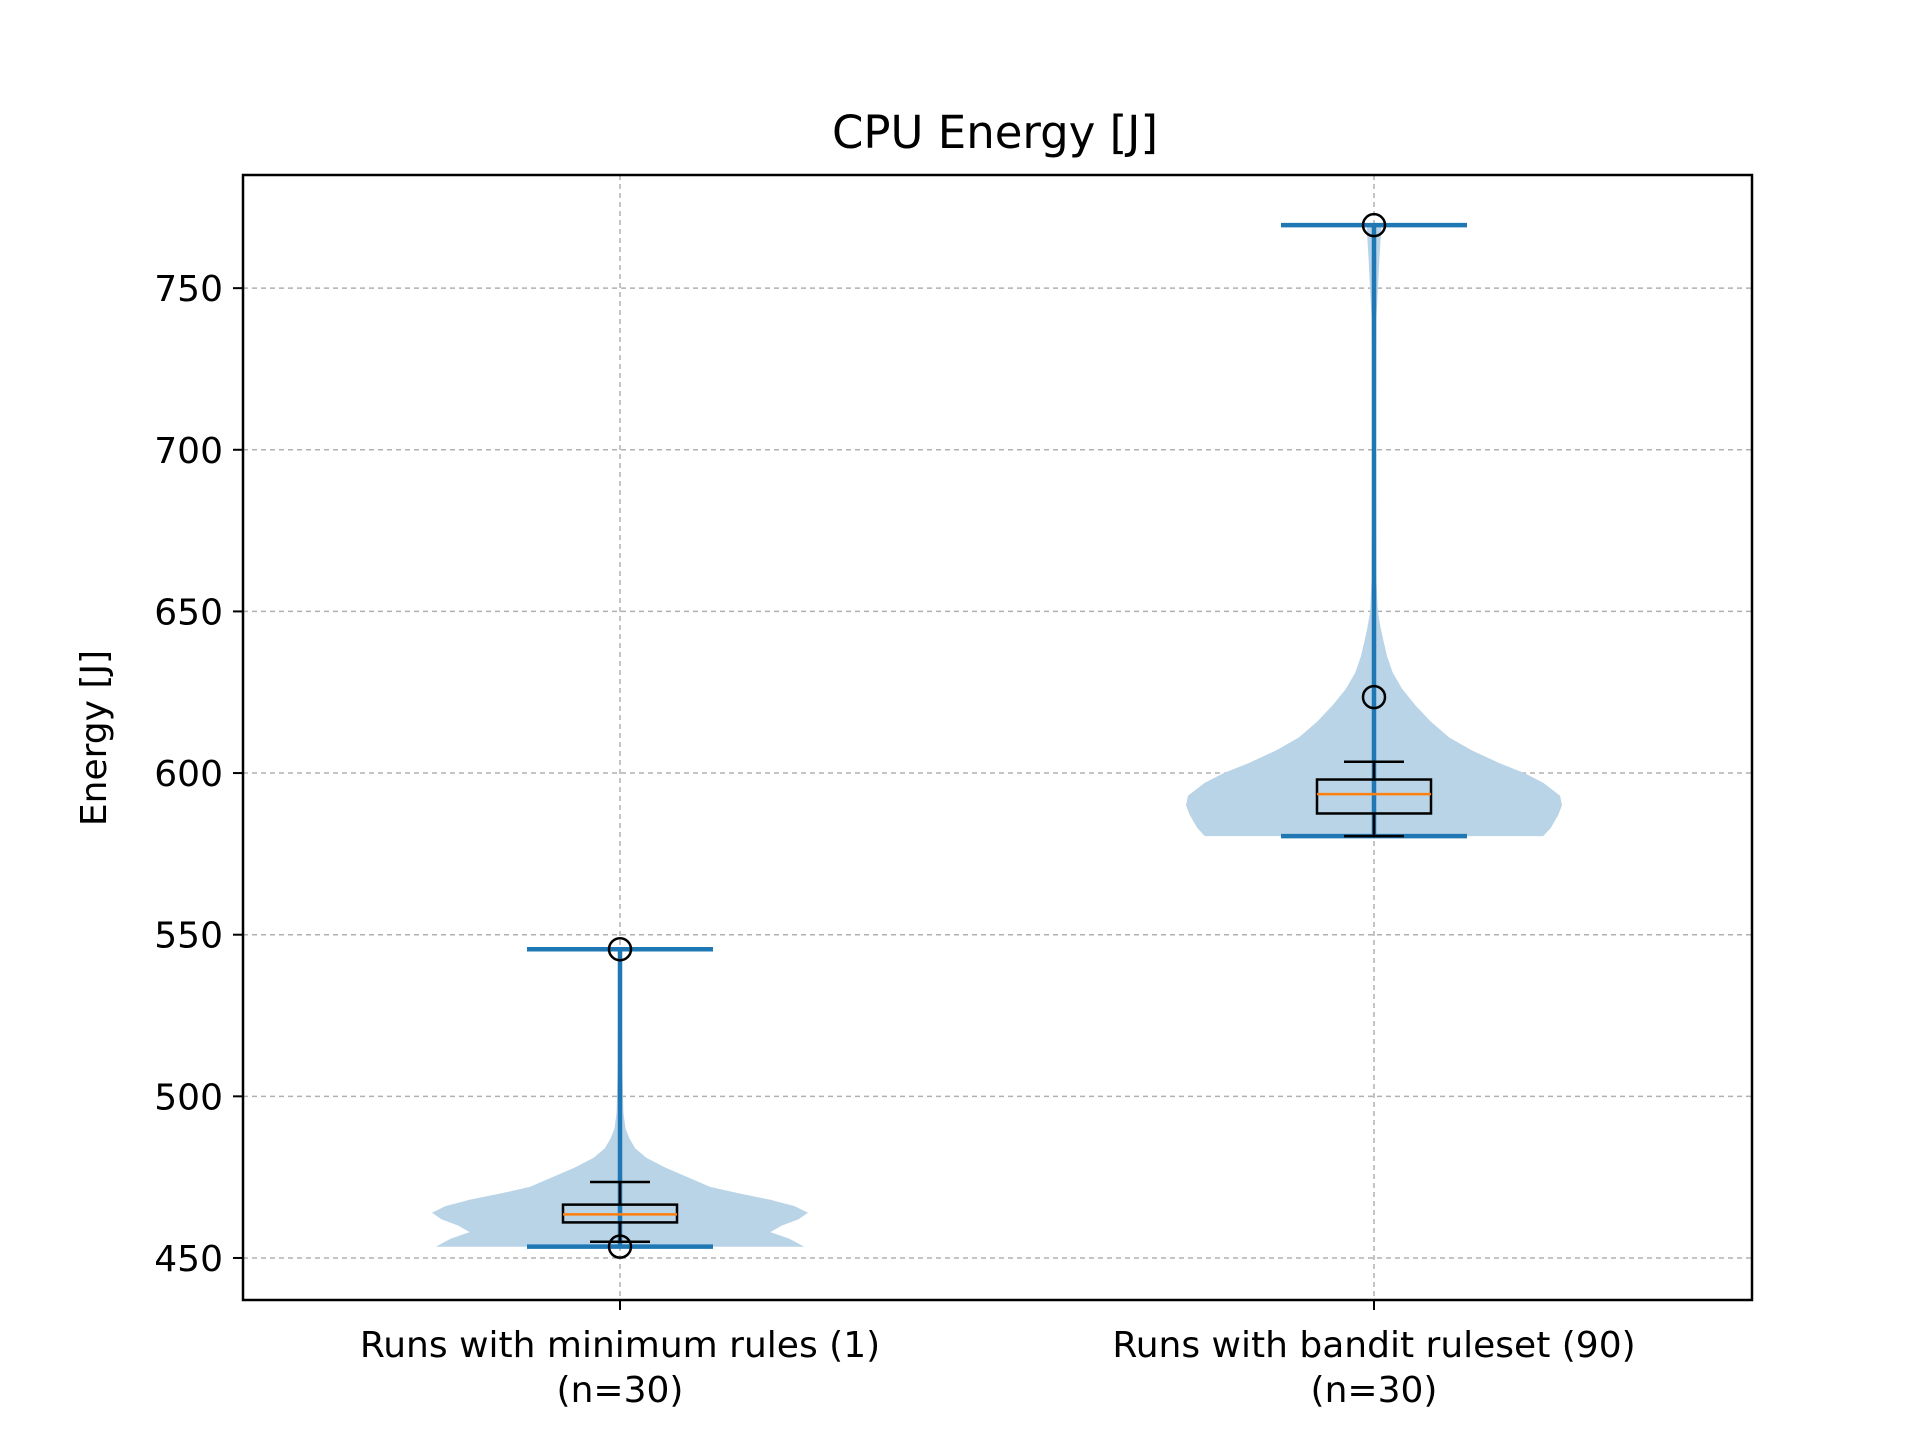 This screenshot has width=1920, height=1440. What do you see at coordinates (188, 612) in the screenshot?
I see `y-tick-label: 650` at bounding box center [188, 612].